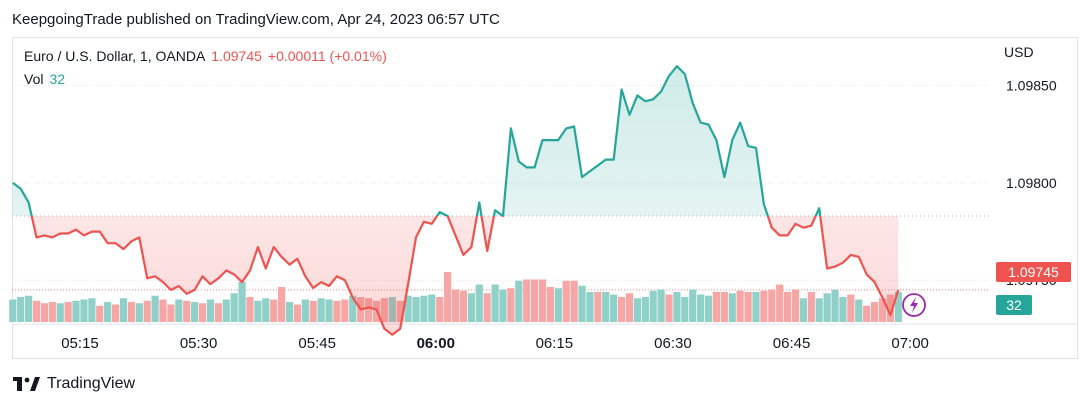  What do you see at coordinates (236, 56) in the screenshot?
I see `last-price: 1.09745` at bounding box center [236, 56].